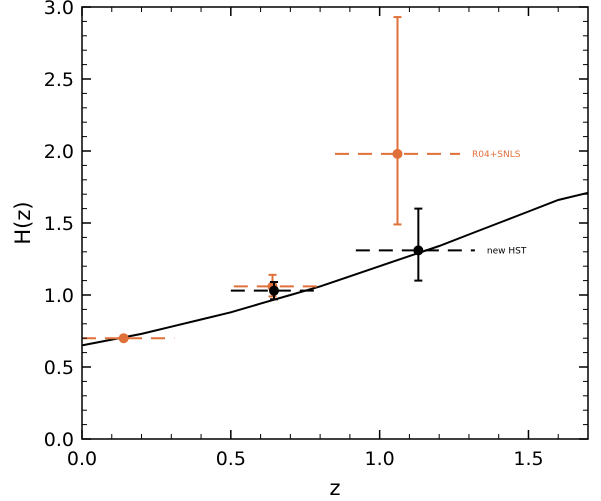 The height and width of the screenshot is (501, 601). Describe the element at coordinates (380, 459) in the screenshot. I see `x-tick-label: 1.0` at that location.